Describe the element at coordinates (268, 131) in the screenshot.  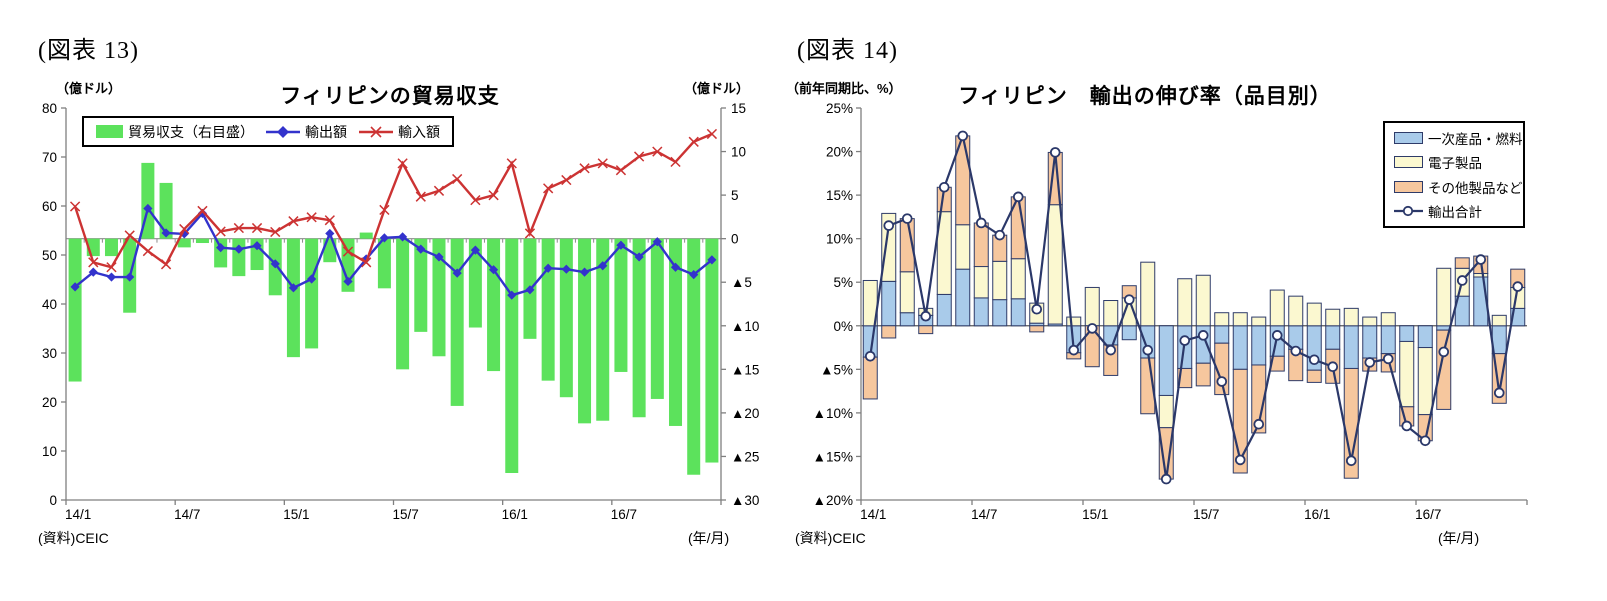
I see `fig13-legend: 貿易収支（右目盛） 輸出額 輸入額` at that location.